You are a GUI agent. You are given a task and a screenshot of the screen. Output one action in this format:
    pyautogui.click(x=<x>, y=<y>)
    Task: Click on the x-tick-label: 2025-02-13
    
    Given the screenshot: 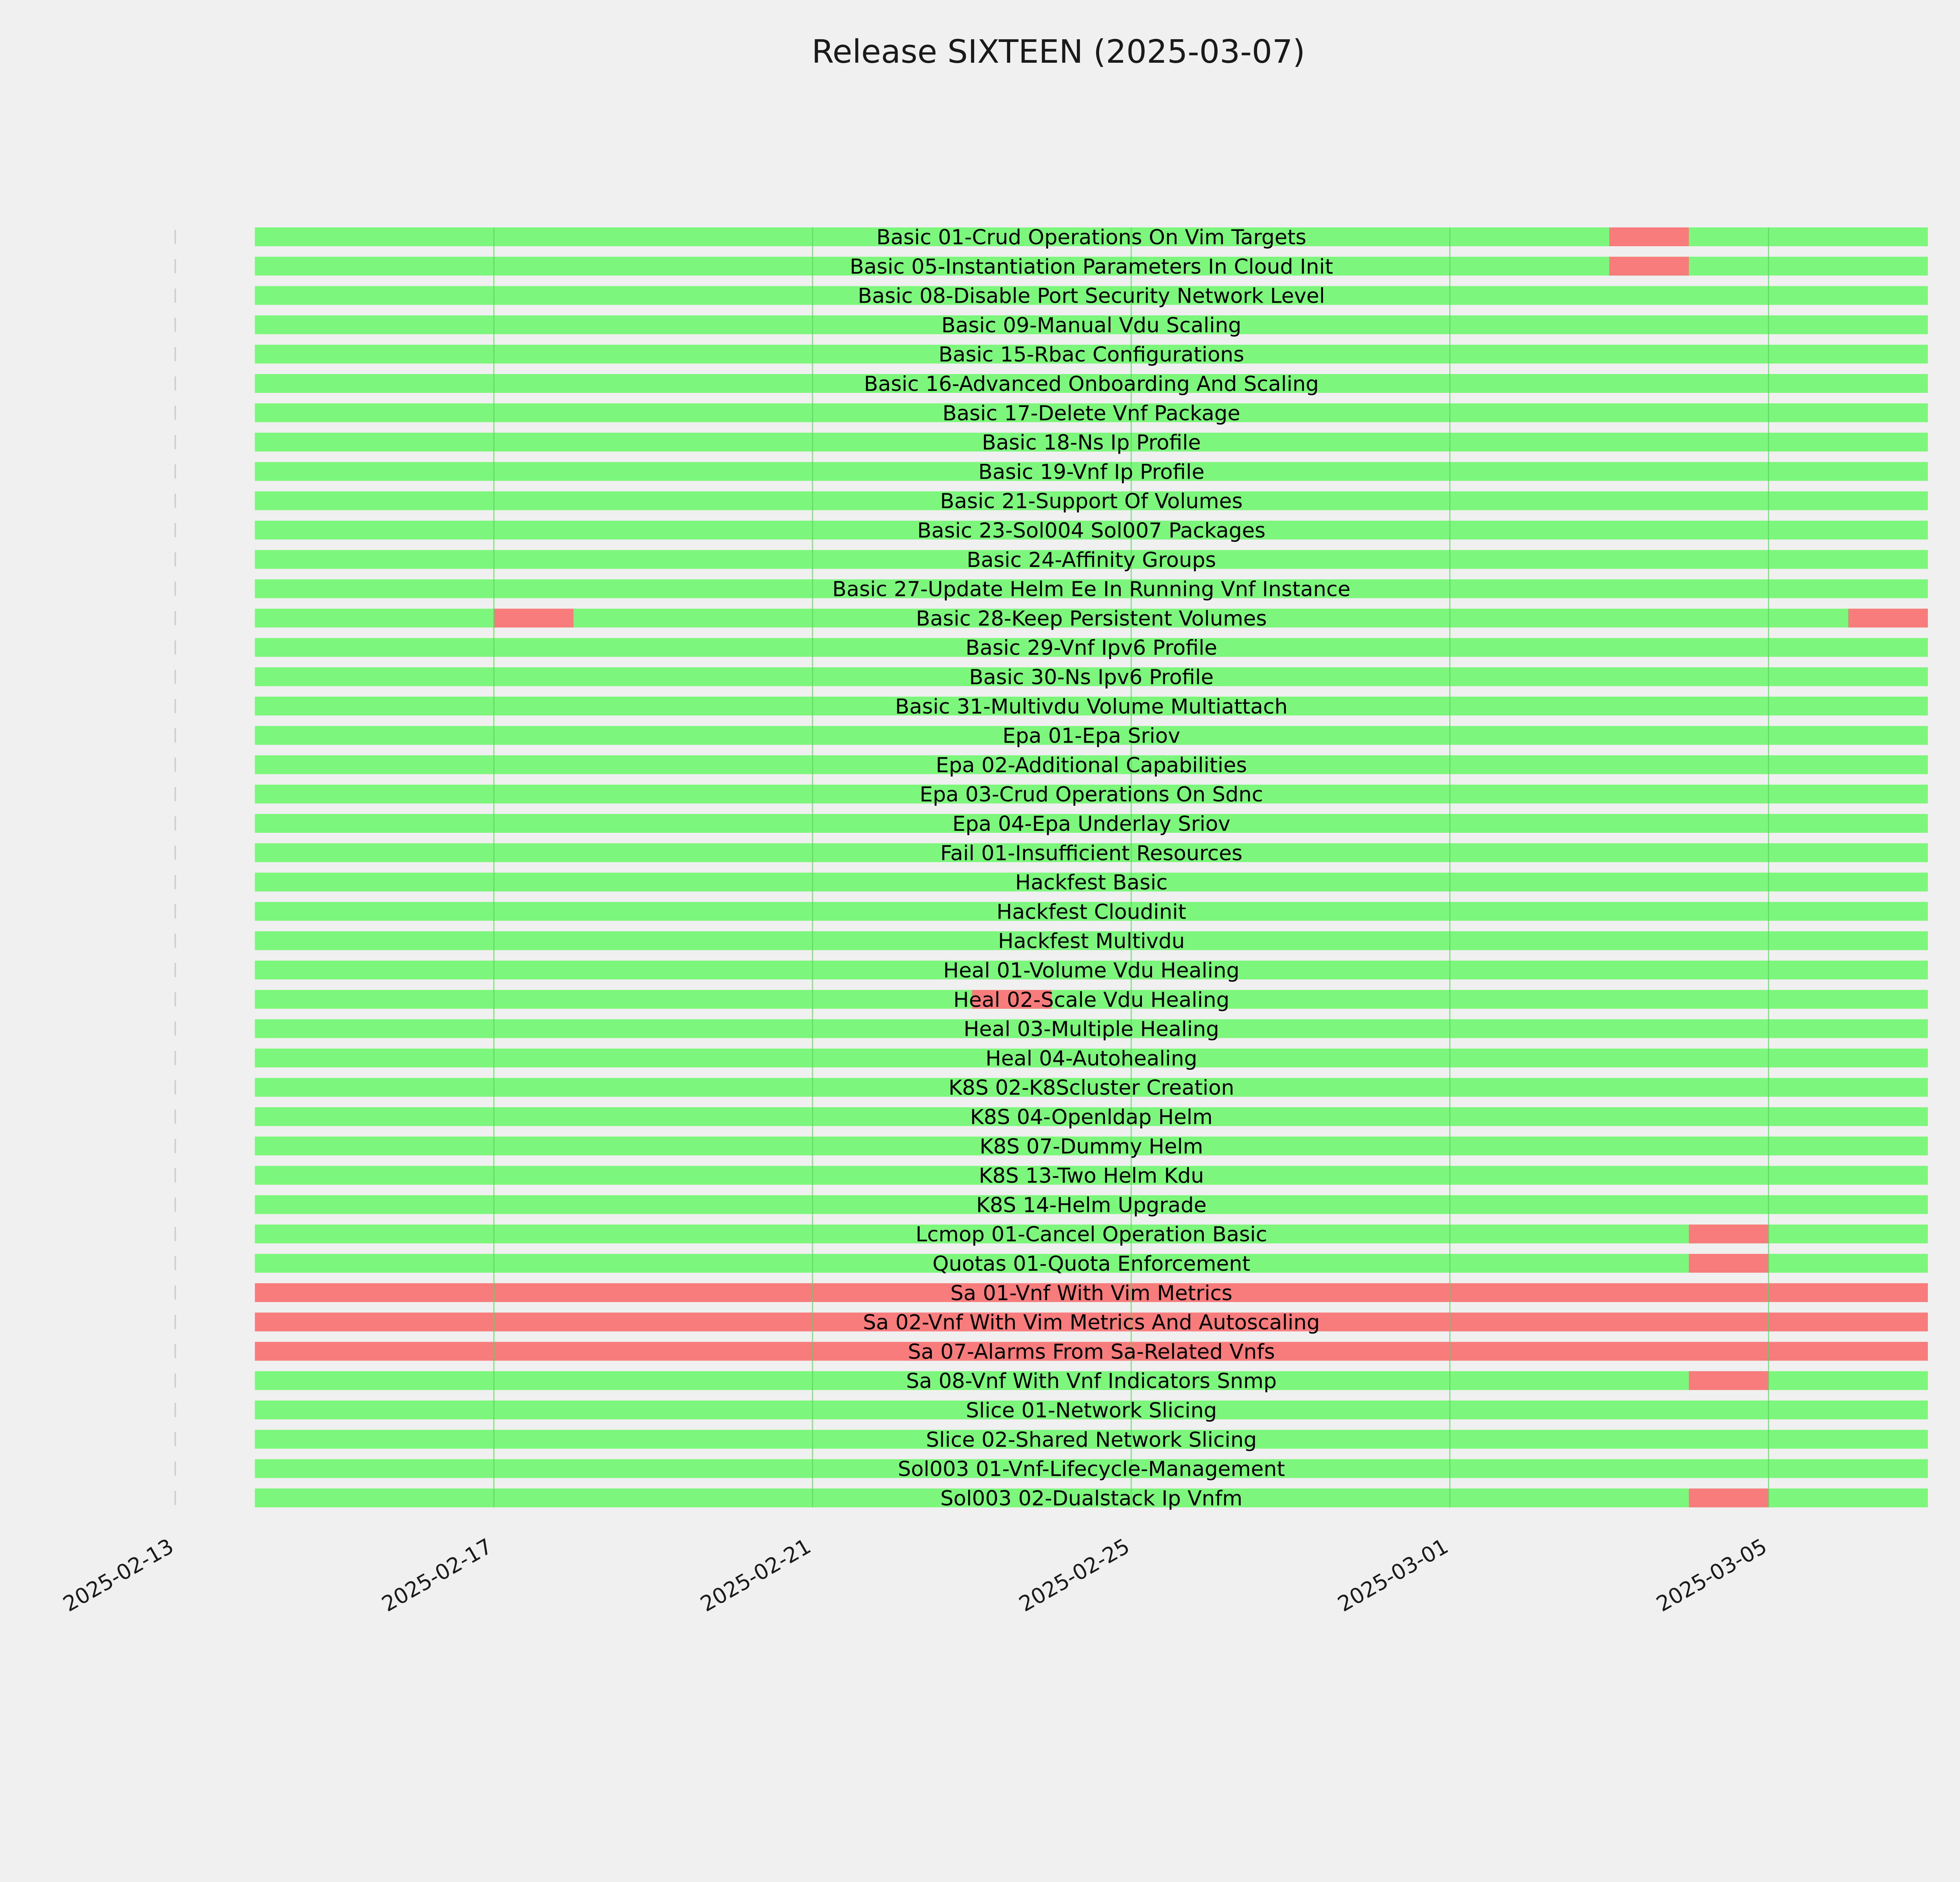 What is the action you would take?
    pyautogui.click(x=118, y=1575)
    